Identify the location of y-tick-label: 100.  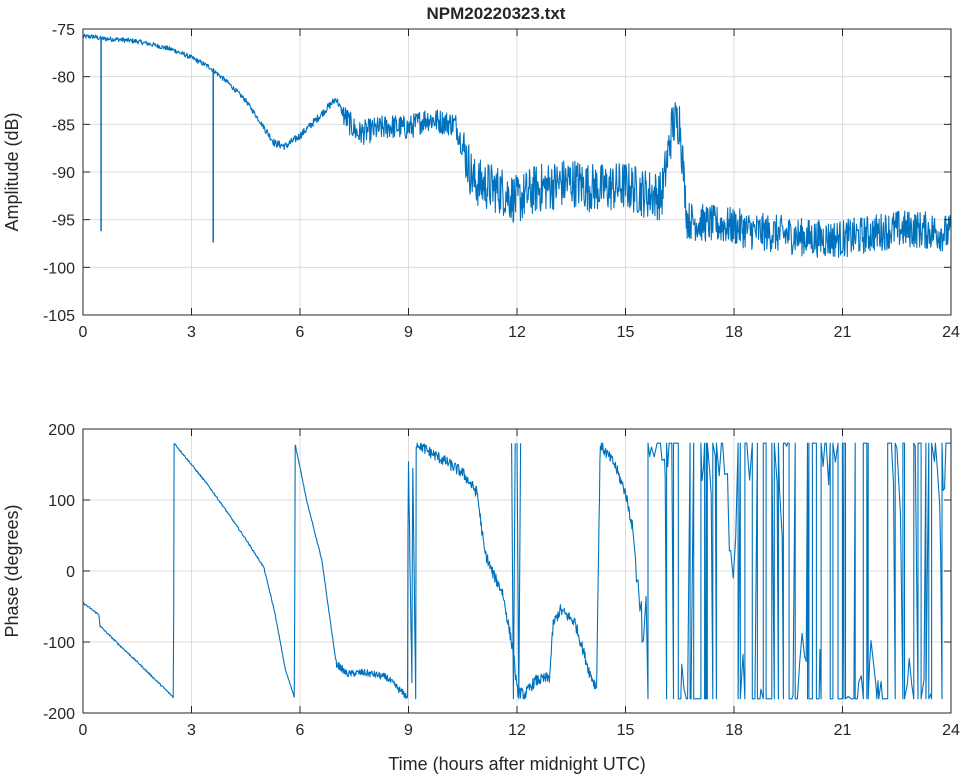
(61, 501).